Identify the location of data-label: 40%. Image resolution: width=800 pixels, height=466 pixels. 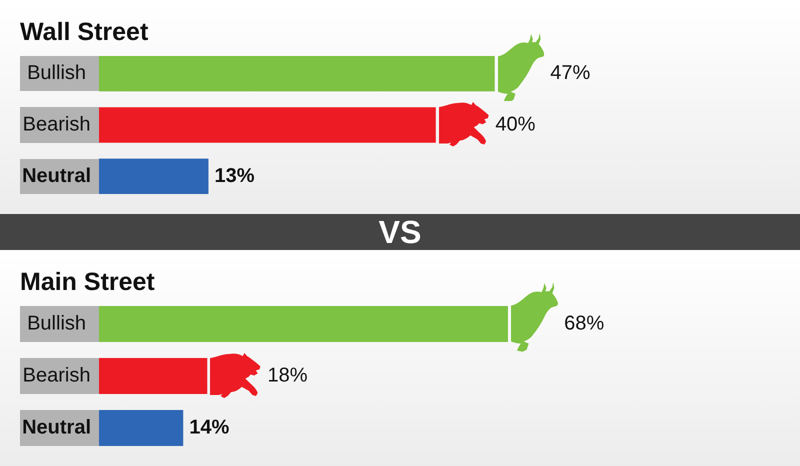
(515, 125).